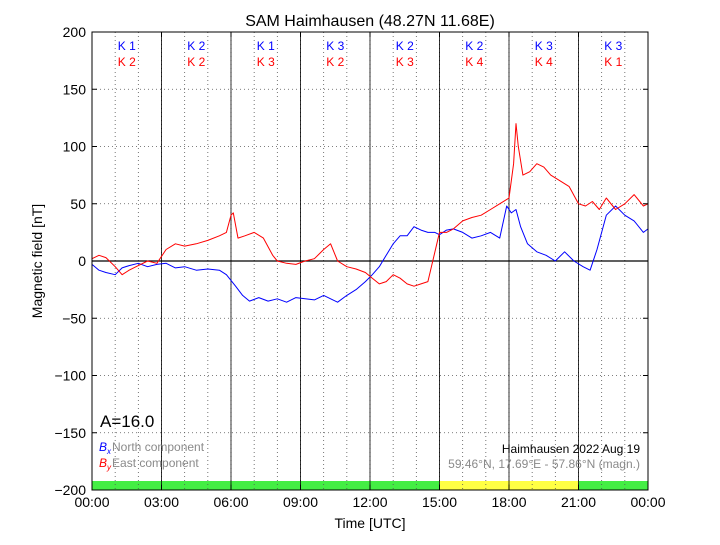 The width and height of the screenshot is (720, 545). What do you see at coordinates (544, 464) in the screenshot?
I see `station-coords: 59.46°N, 17.69°E - 57.86°N (magn.)` at bounding box center [544, 464].